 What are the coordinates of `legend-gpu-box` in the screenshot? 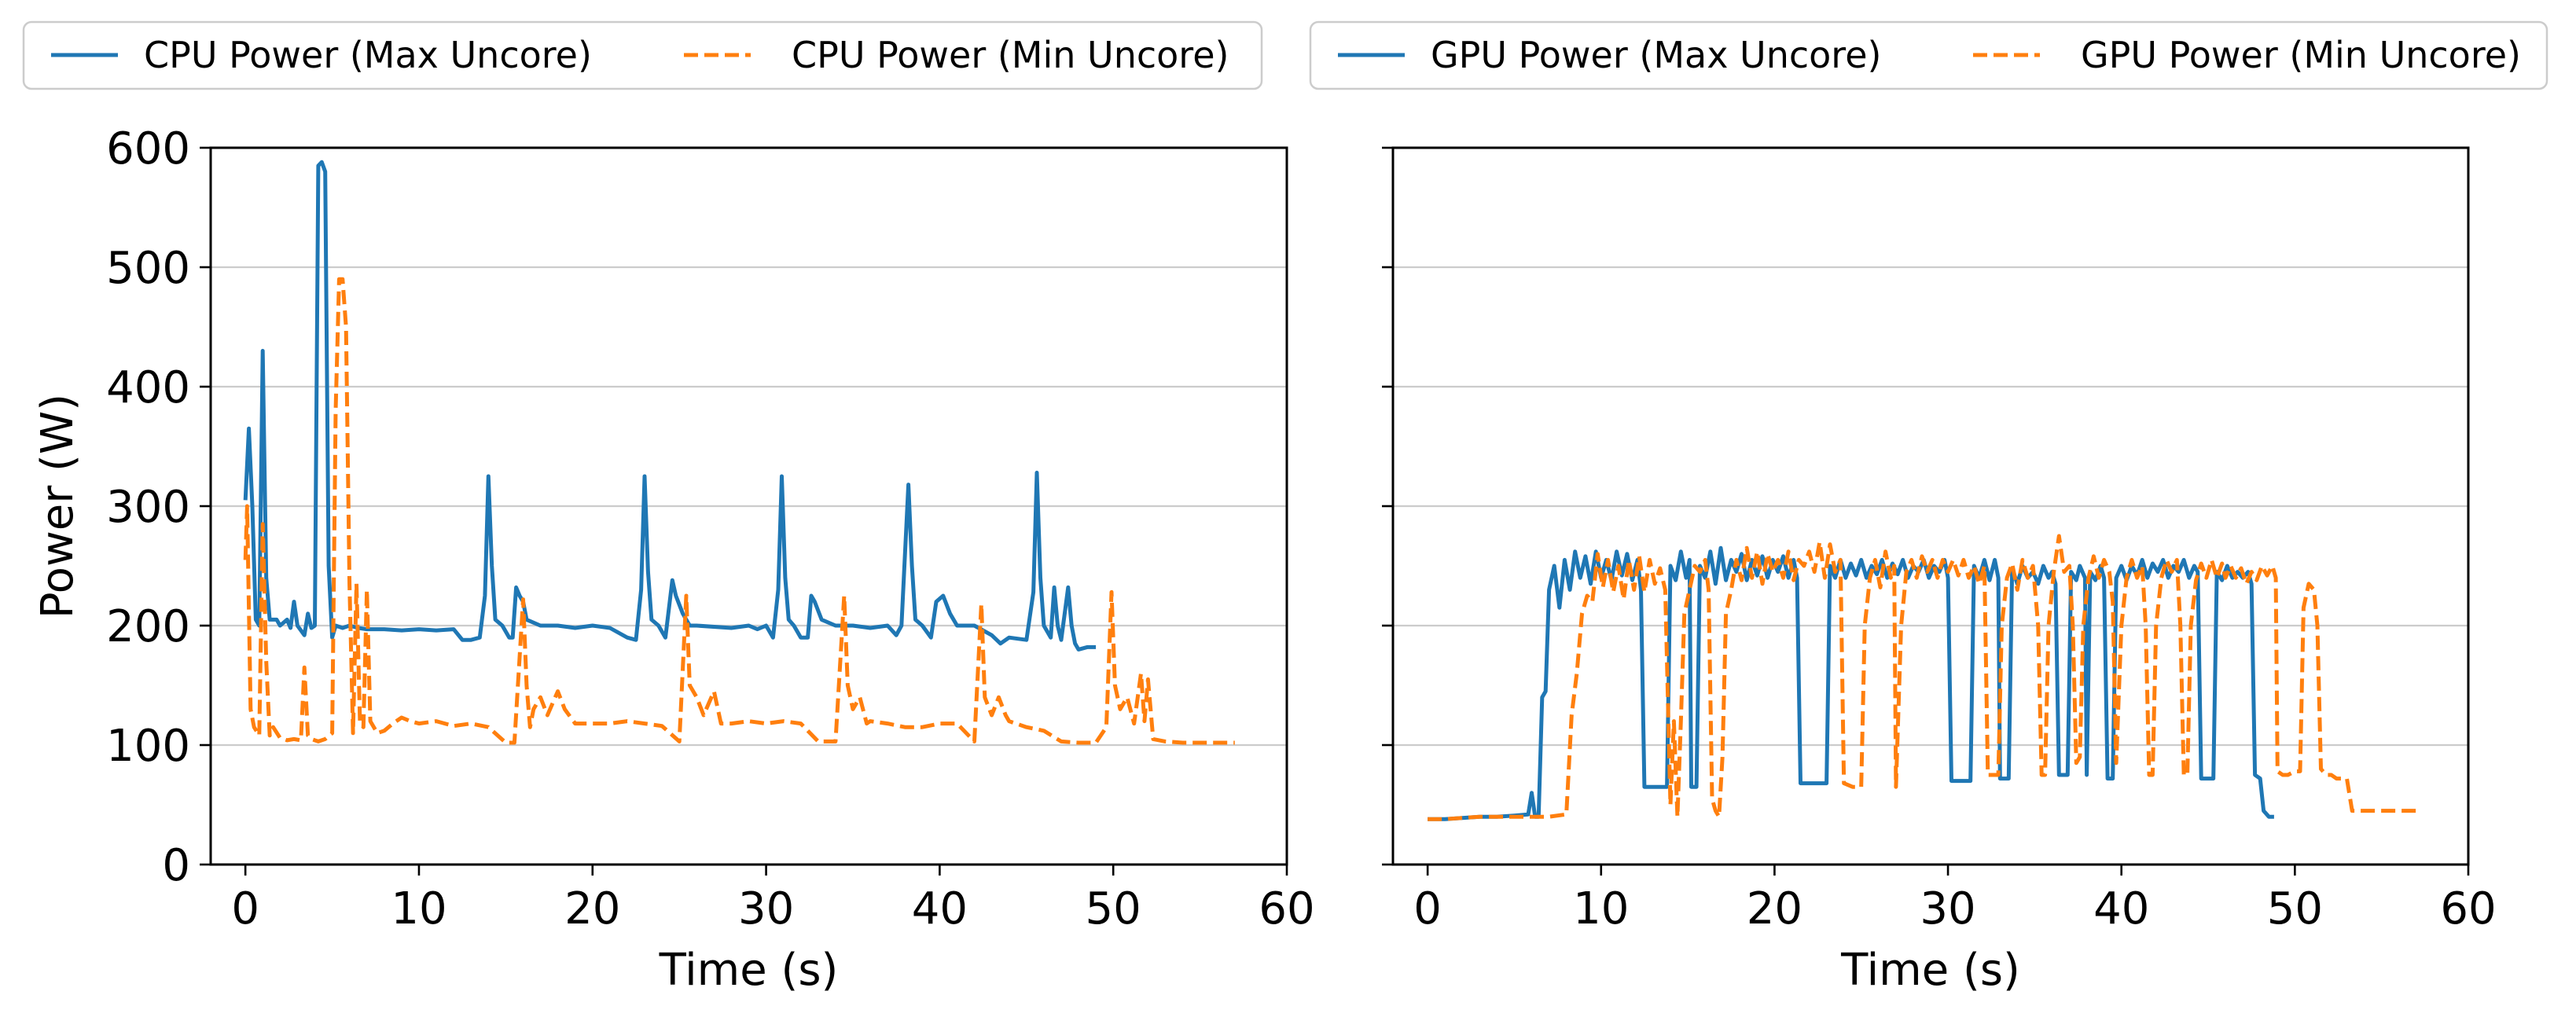 It's located at (1928, 55).